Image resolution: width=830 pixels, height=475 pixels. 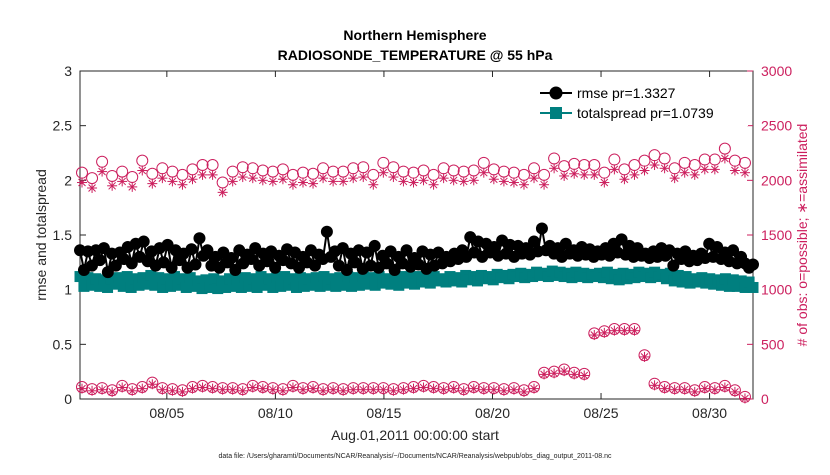 I want to click on x-tick-label: 08/10, so click(x=275, y=413).